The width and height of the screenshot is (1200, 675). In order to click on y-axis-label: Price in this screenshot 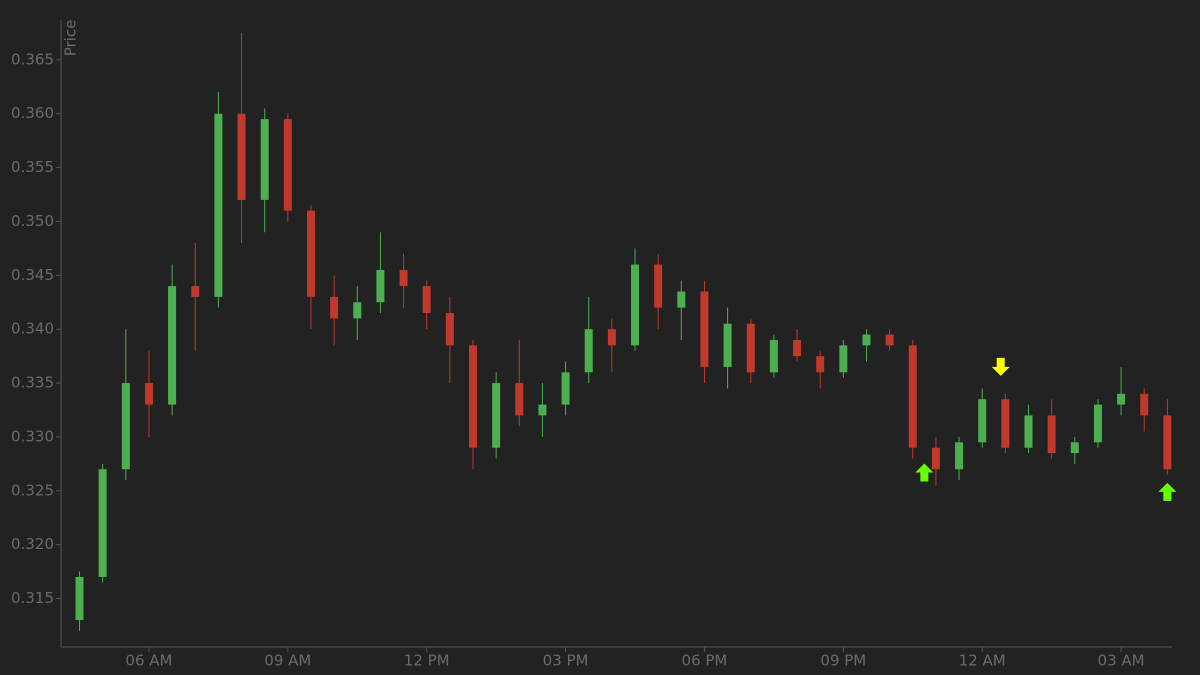, I will do `click(71, 38)`.